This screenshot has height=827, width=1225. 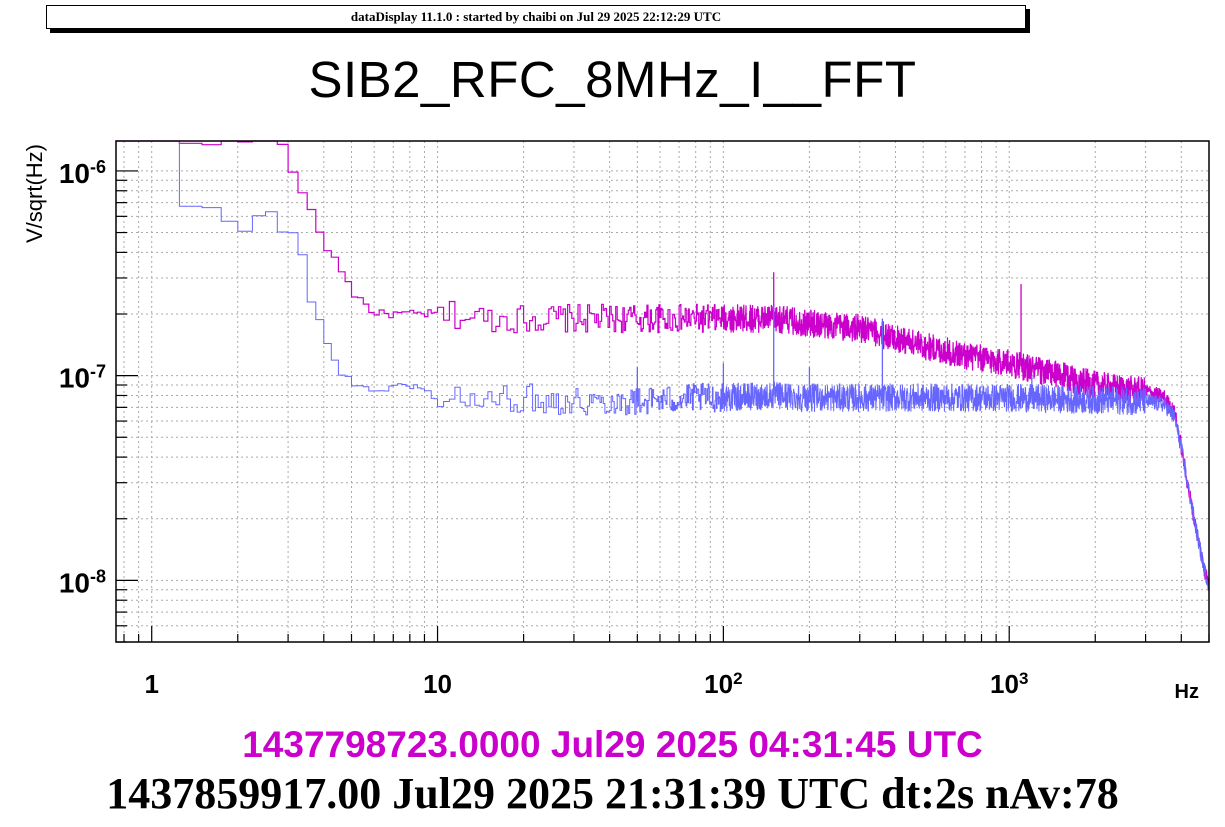 What do you see at coordinates (1187, 692) in the screenshot?
I see `x-axis-label: Hz` at bounding box center [1187, 692].